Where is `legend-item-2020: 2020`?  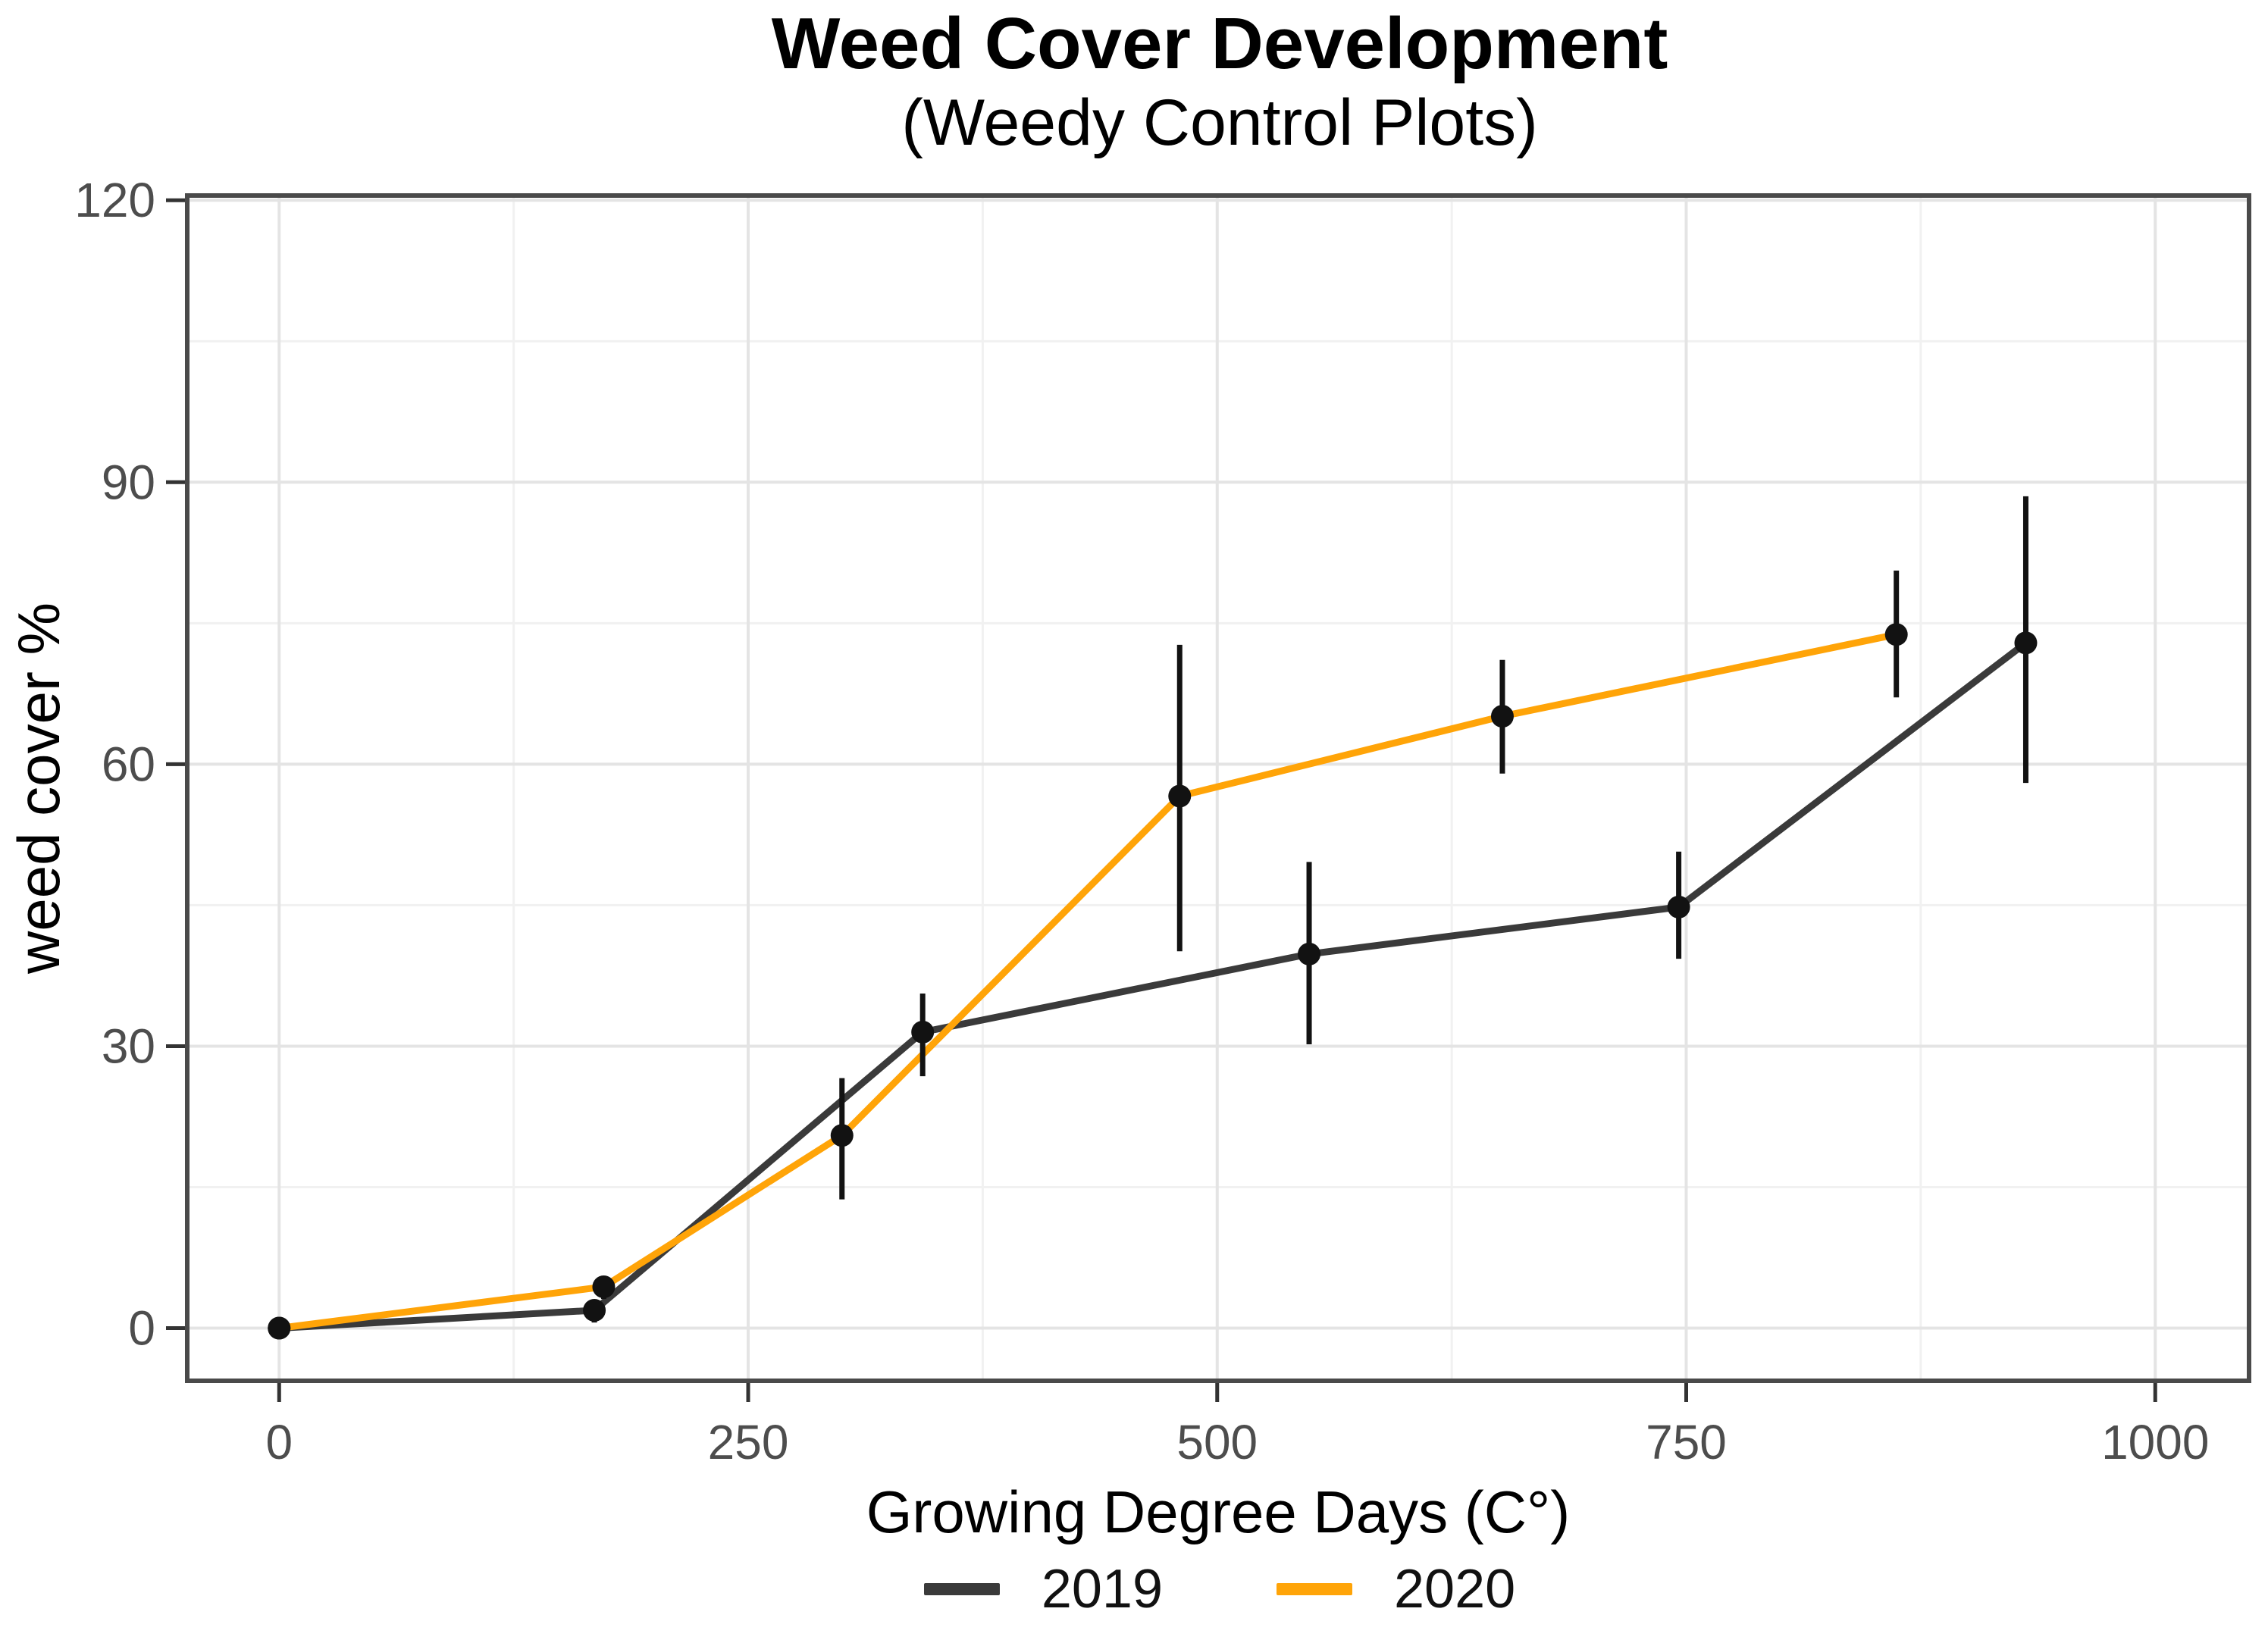 legend-item-2020: 2020 is located at coordinates (1396, 1589).